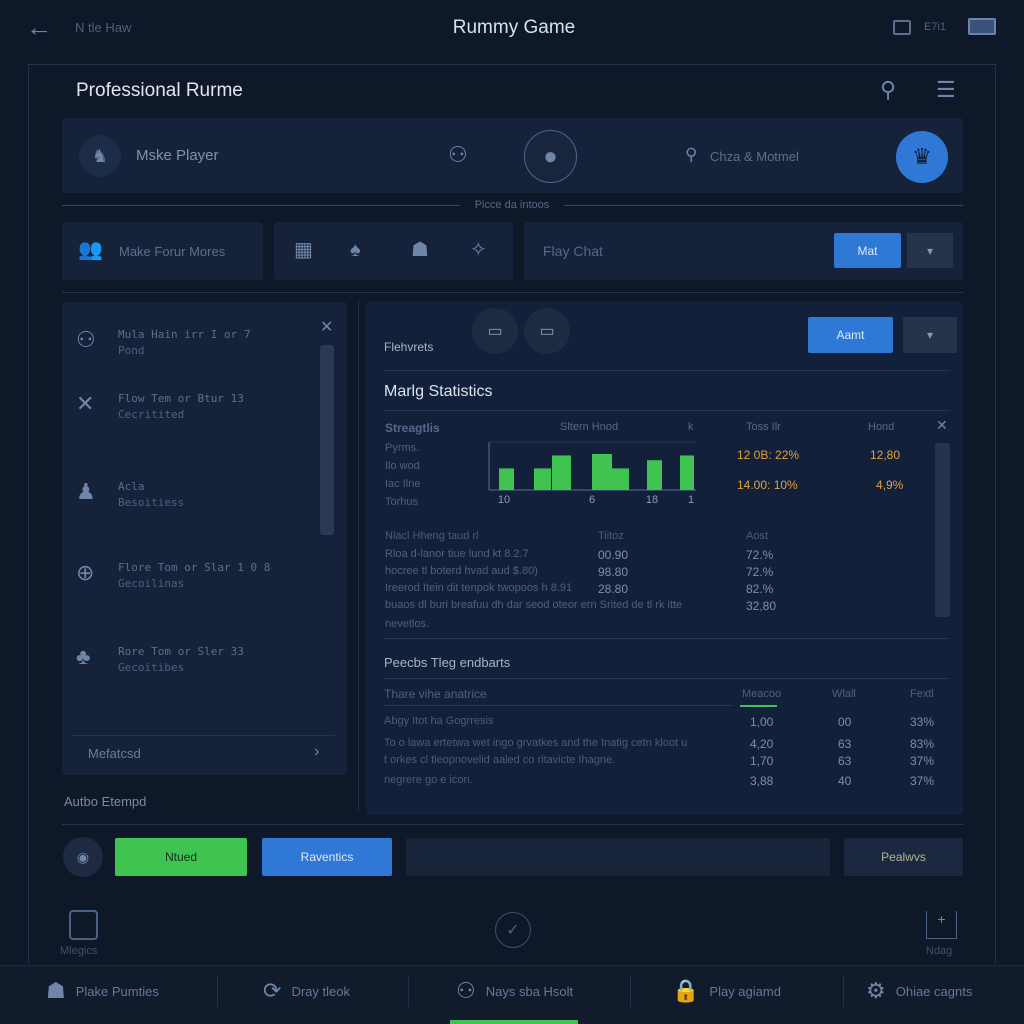 The image size is (1024, 1024). I want to click on row-label: Pyrms., so click(402, 448).